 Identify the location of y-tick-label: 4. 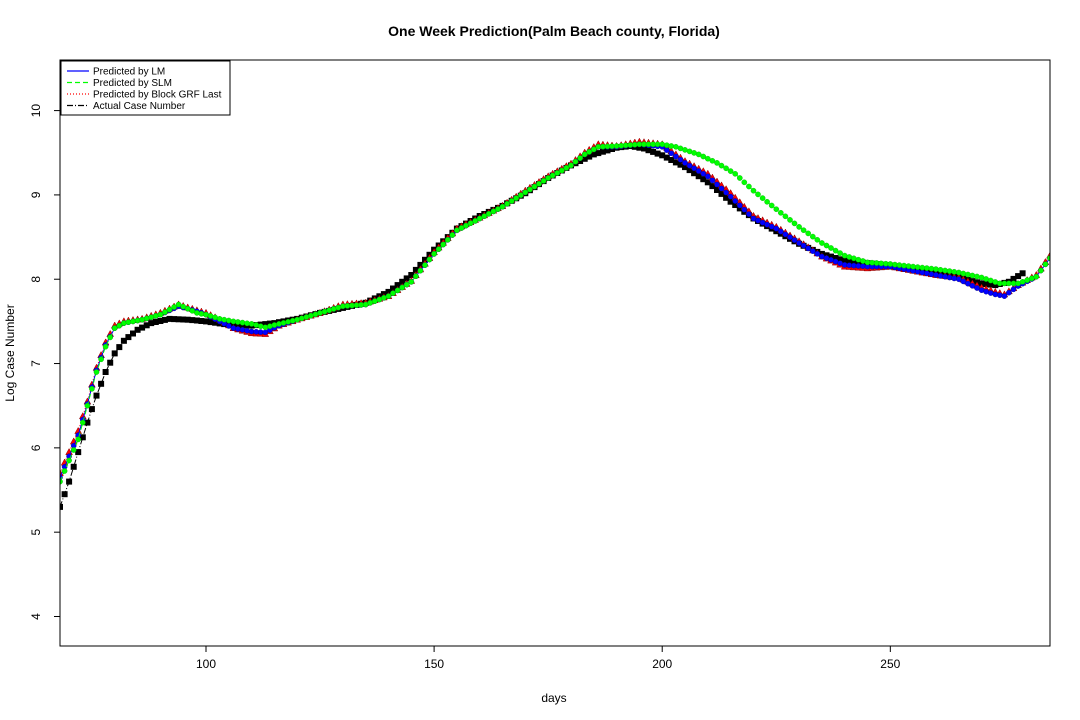
(36, 616).